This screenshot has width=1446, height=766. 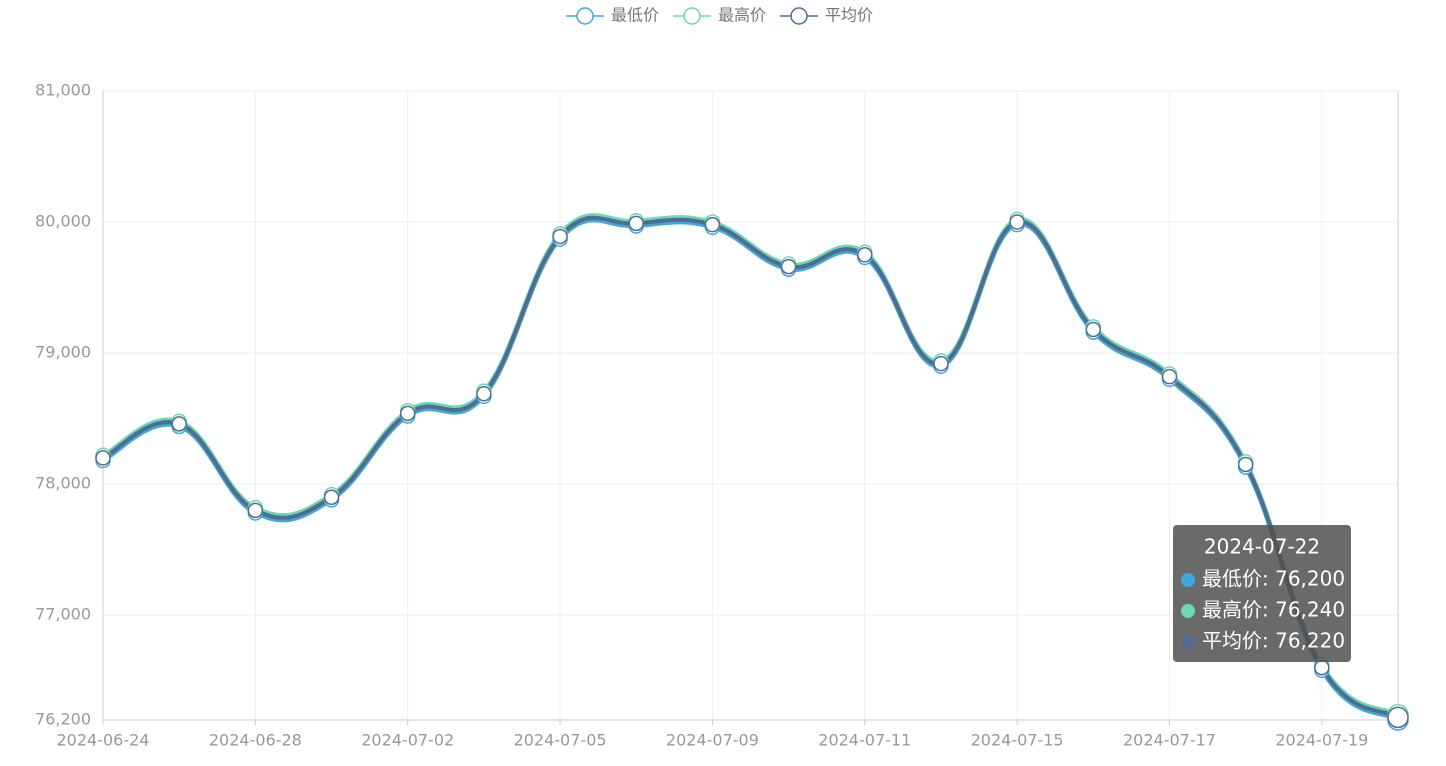 What do you see at coordinates (742, 15) in the screenshot?
I see `legend-label: 最高价` at bounding box center [742, 15].